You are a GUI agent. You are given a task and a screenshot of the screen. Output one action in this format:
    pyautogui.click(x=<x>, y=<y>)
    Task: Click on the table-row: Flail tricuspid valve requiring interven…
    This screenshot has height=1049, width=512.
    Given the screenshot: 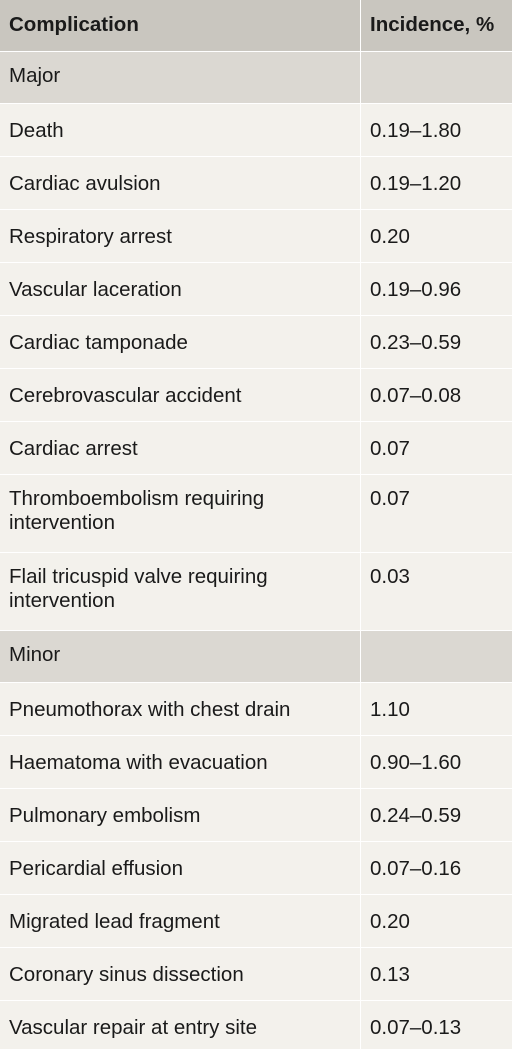 What is the action you would take?
    pyautogui.click(x=256, y=592)
    